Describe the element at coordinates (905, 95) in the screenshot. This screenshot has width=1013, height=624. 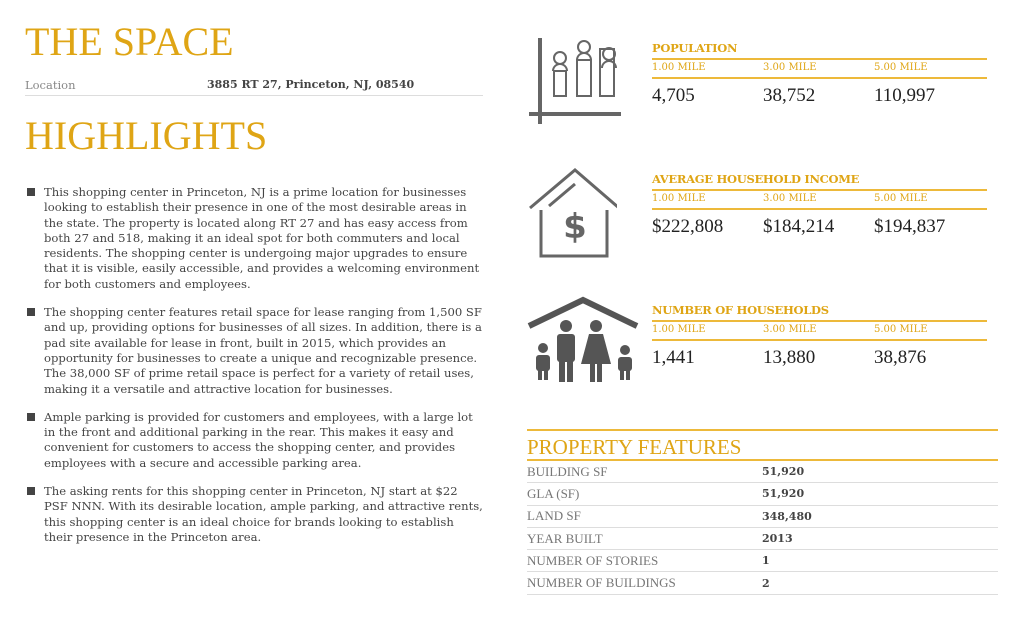
I see `stat-value: 110,997` at that location.